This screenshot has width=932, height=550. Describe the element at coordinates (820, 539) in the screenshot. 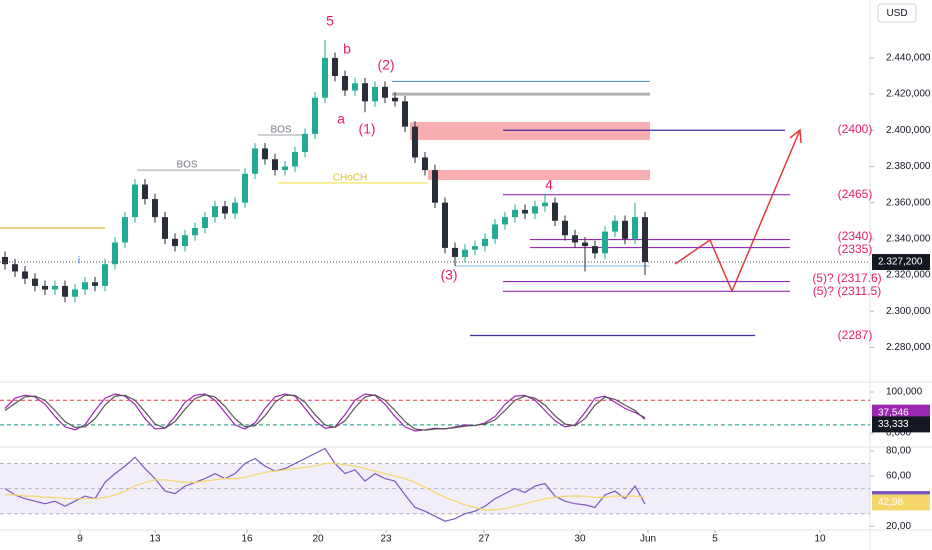

I see `x-tick-label: 10` at that location.